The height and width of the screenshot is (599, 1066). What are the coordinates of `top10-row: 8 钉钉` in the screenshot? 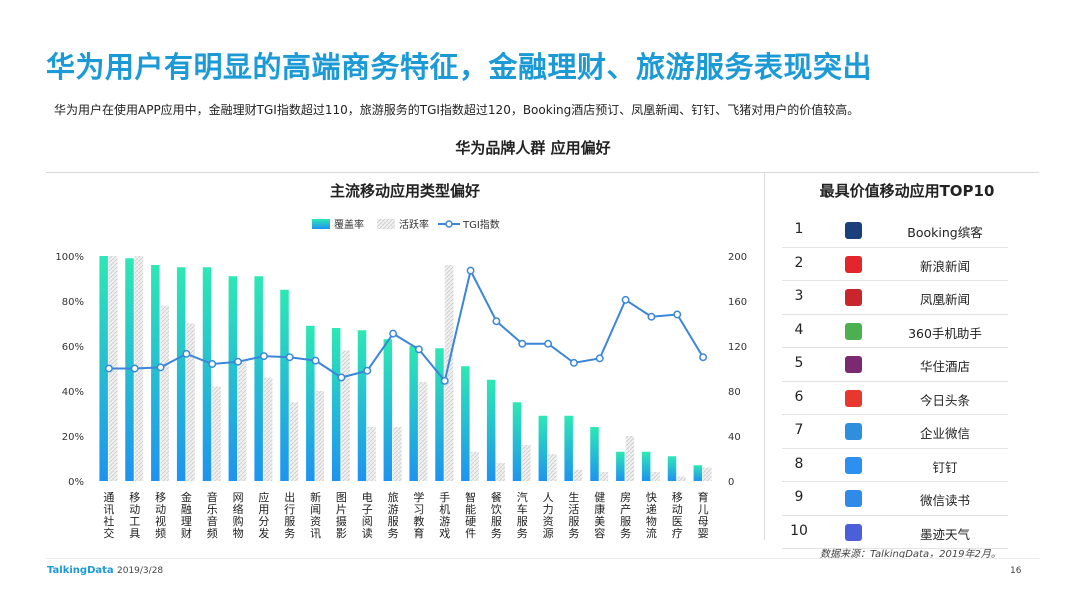 It's located at (895, 465).